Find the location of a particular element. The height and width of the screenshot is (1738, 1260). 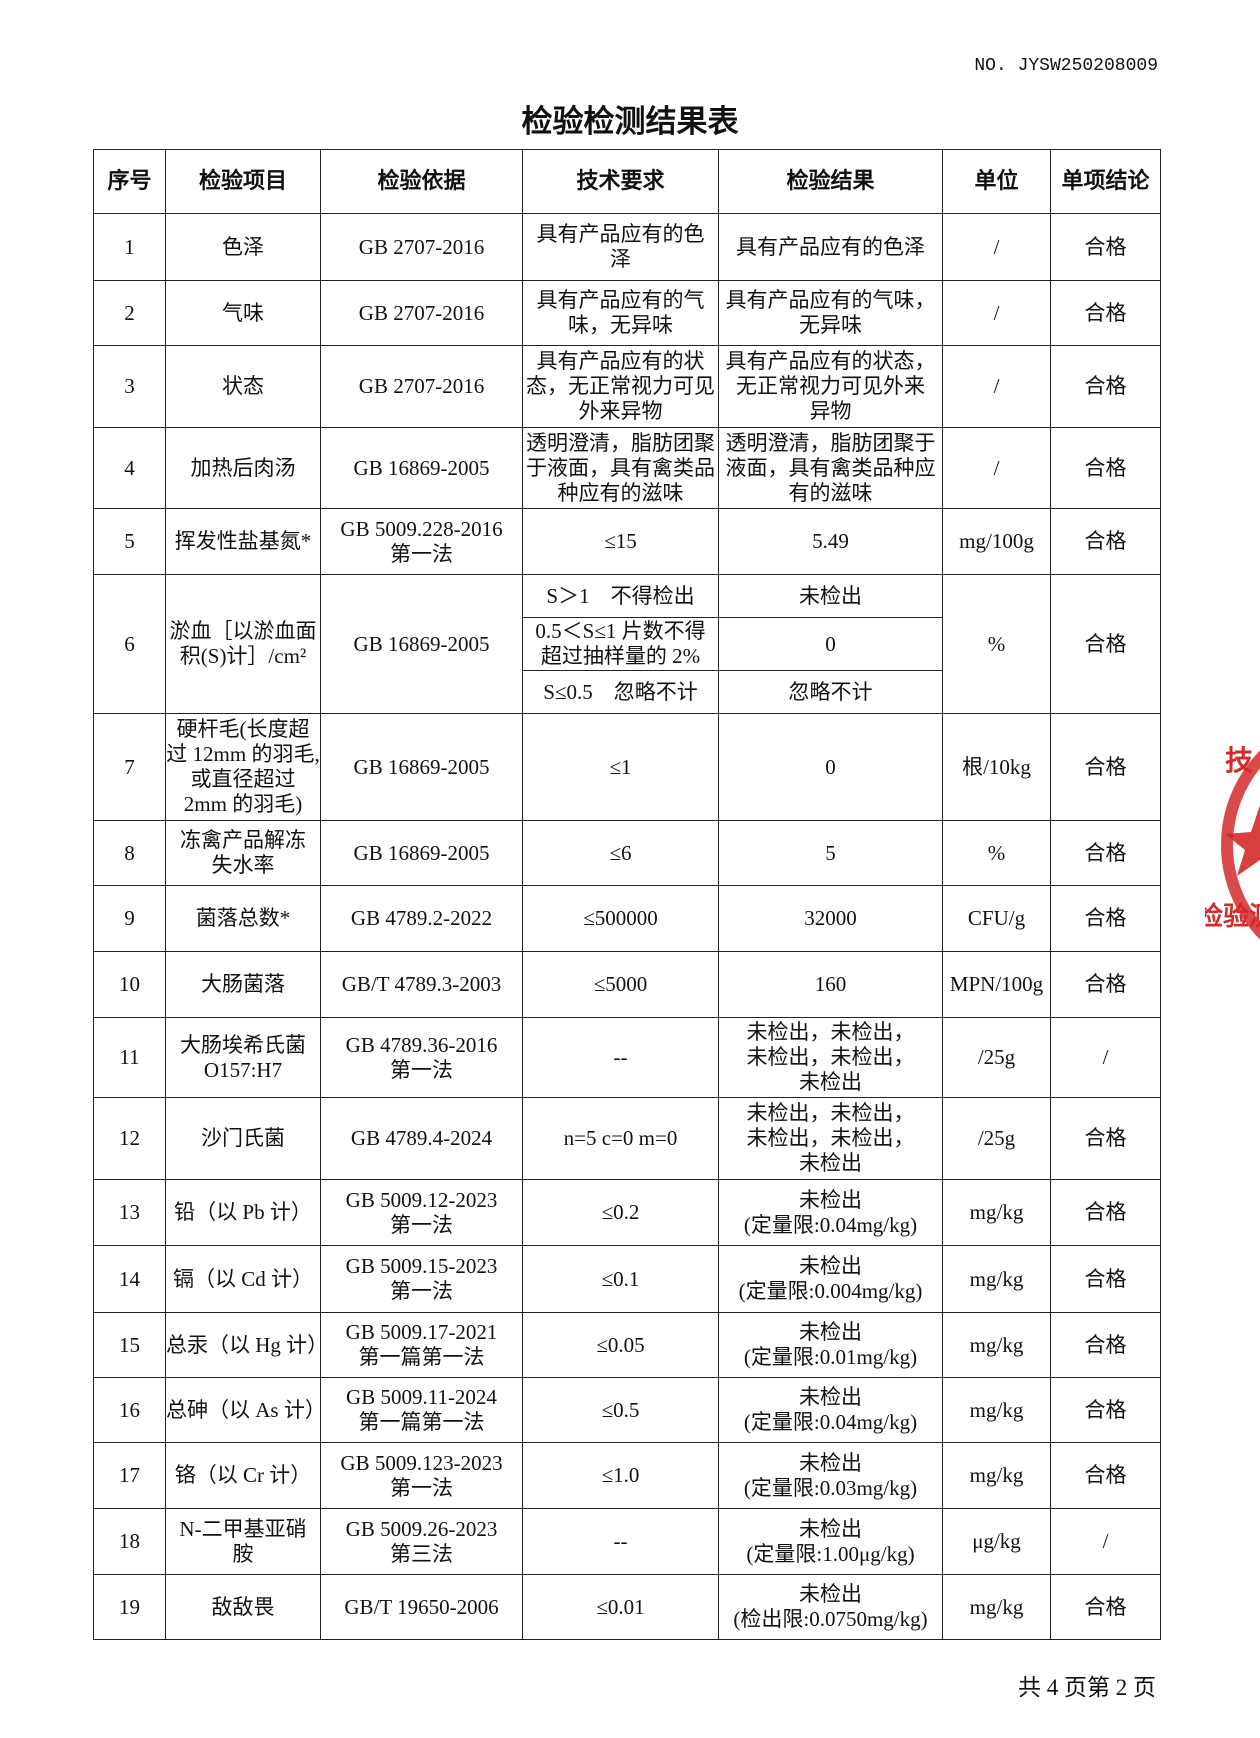

cell-line: 加热后肉汤 is located at coordinates (243, 467).